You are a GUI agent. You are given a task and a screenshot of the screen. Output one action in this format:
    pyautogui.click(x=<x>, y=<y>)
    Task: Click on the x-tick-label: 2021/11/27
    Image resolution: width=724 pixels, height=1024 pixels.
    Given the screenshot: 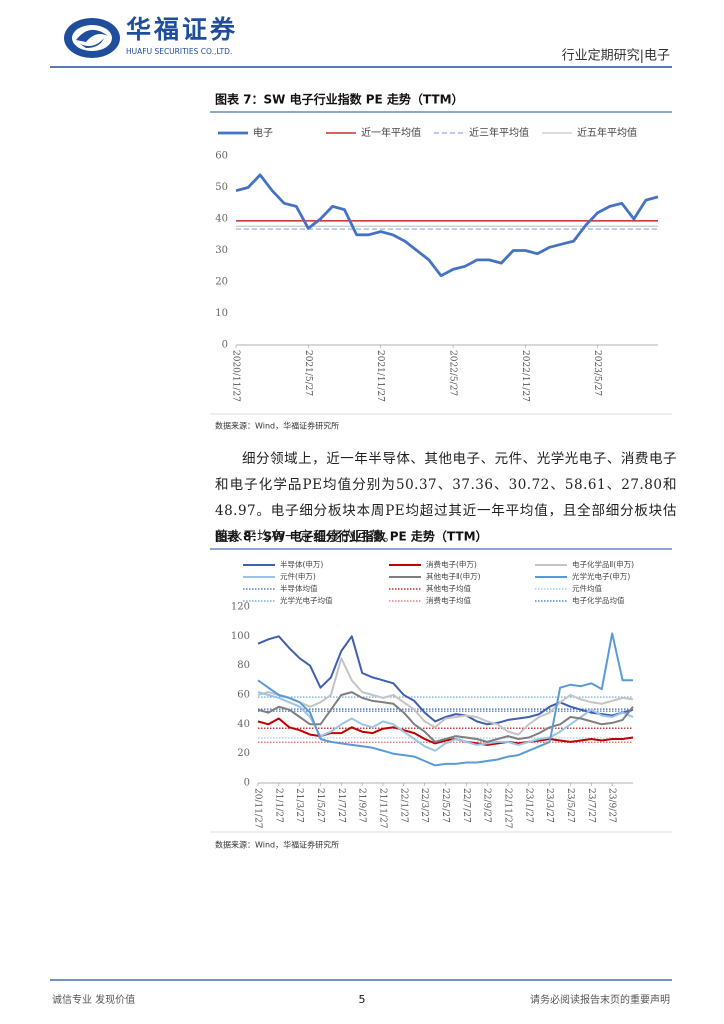 What is the action you would take?
    pyautogui.click(x=380, y=376)
    